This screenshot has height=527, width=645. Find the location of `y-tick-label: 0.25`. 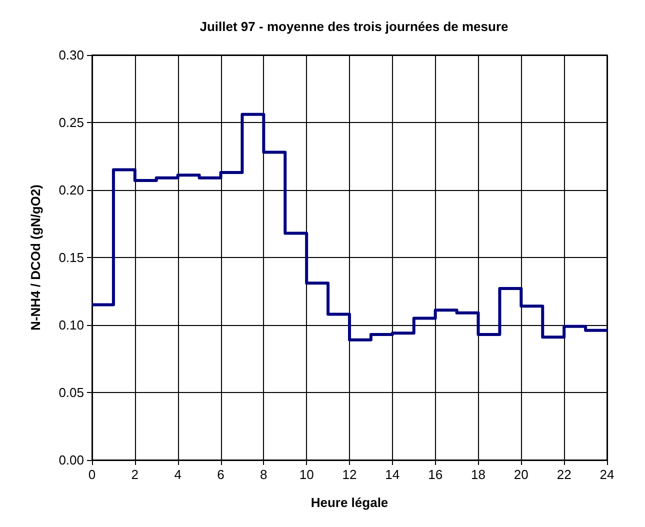

y-tick-label: 0.25 is located at coordinates (71, 122).